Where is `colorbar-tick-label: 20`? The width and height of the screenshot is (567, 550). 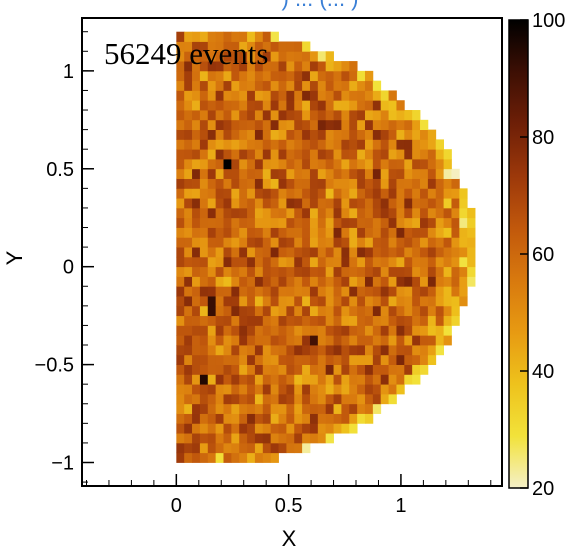 colorbar-tick-label: 20 is located at coordinates (543, 489).